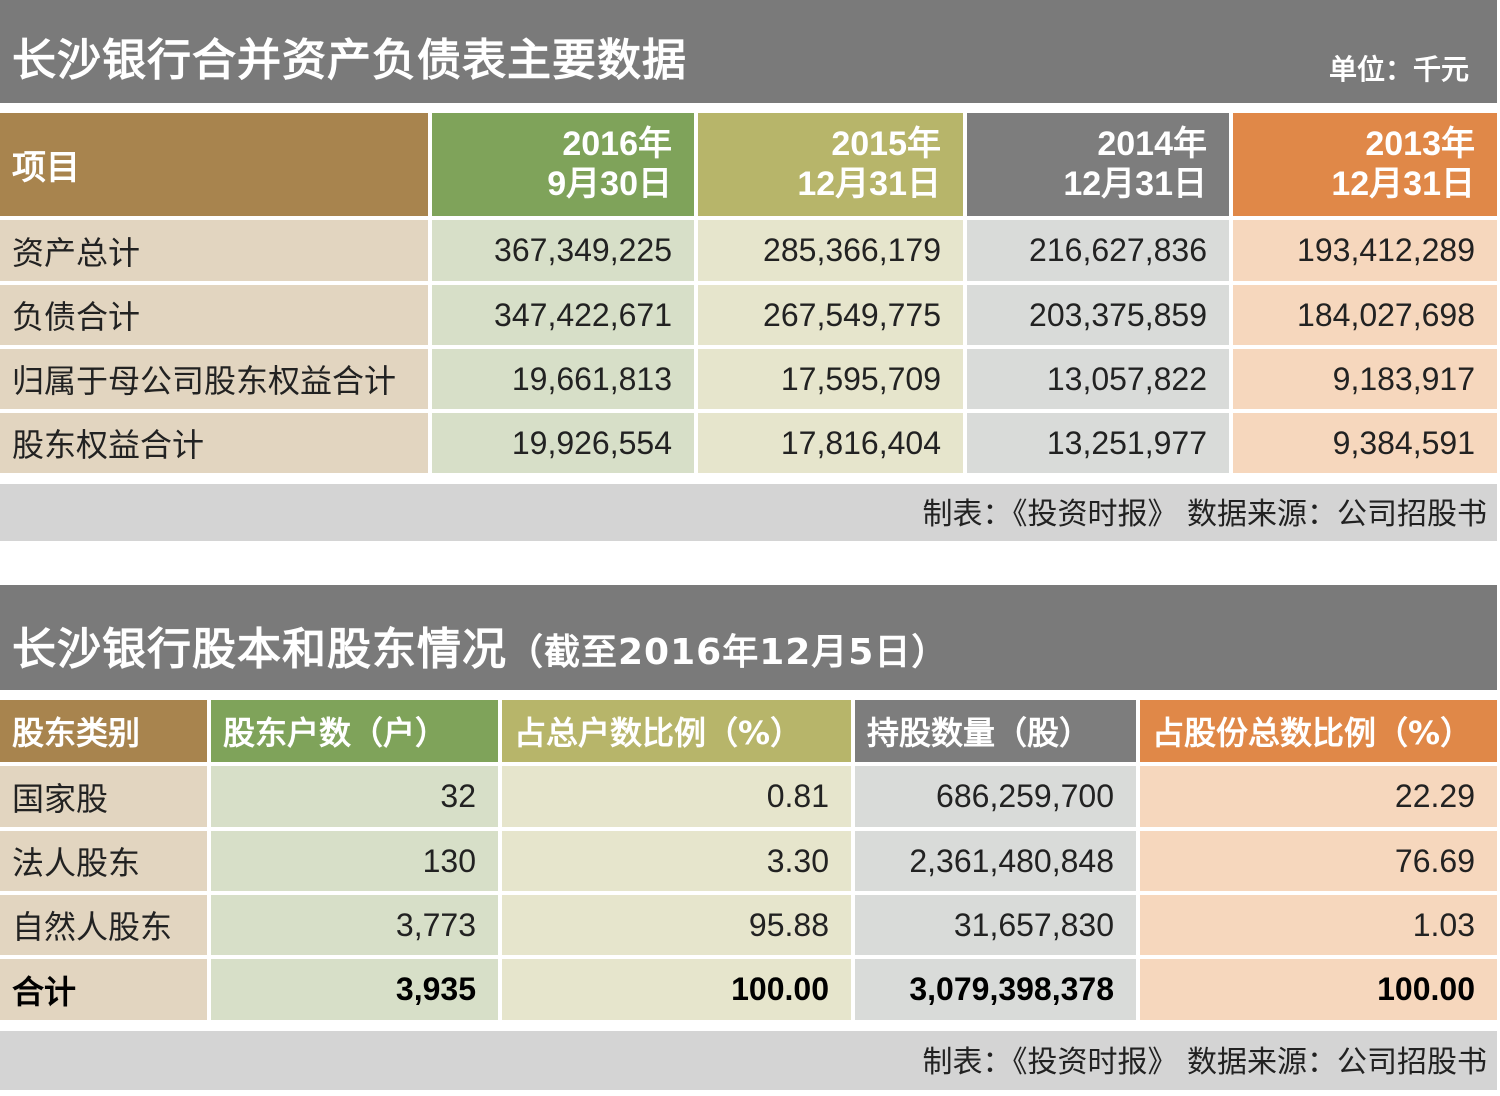 This screenshot has height=1096, width=1500. I want to click on row-label: 资产总计, so click(214, 250).